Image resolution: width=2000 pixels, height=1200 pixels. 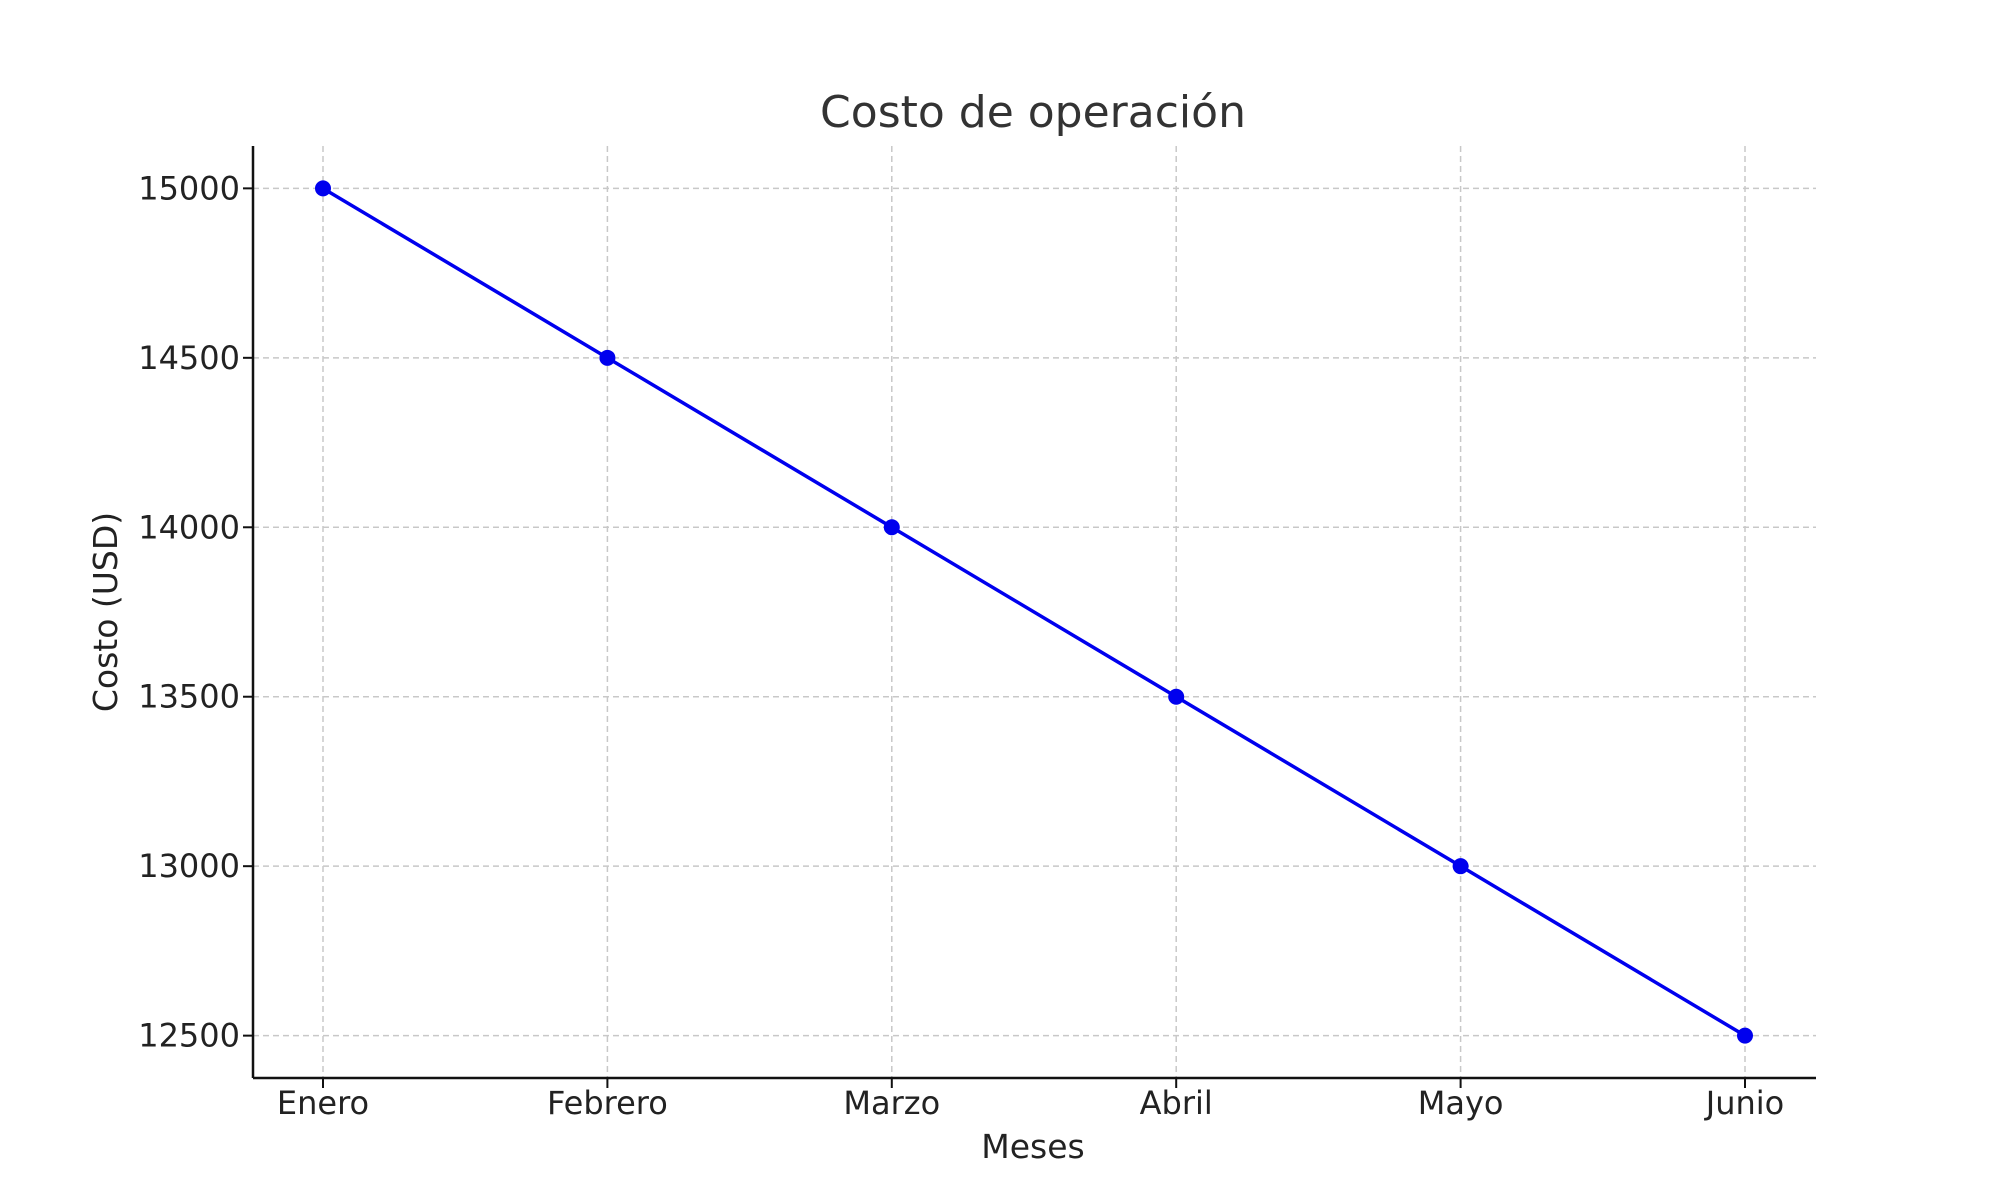 I want to click on y-tick-label: 15000, so click(x=189, y=188).